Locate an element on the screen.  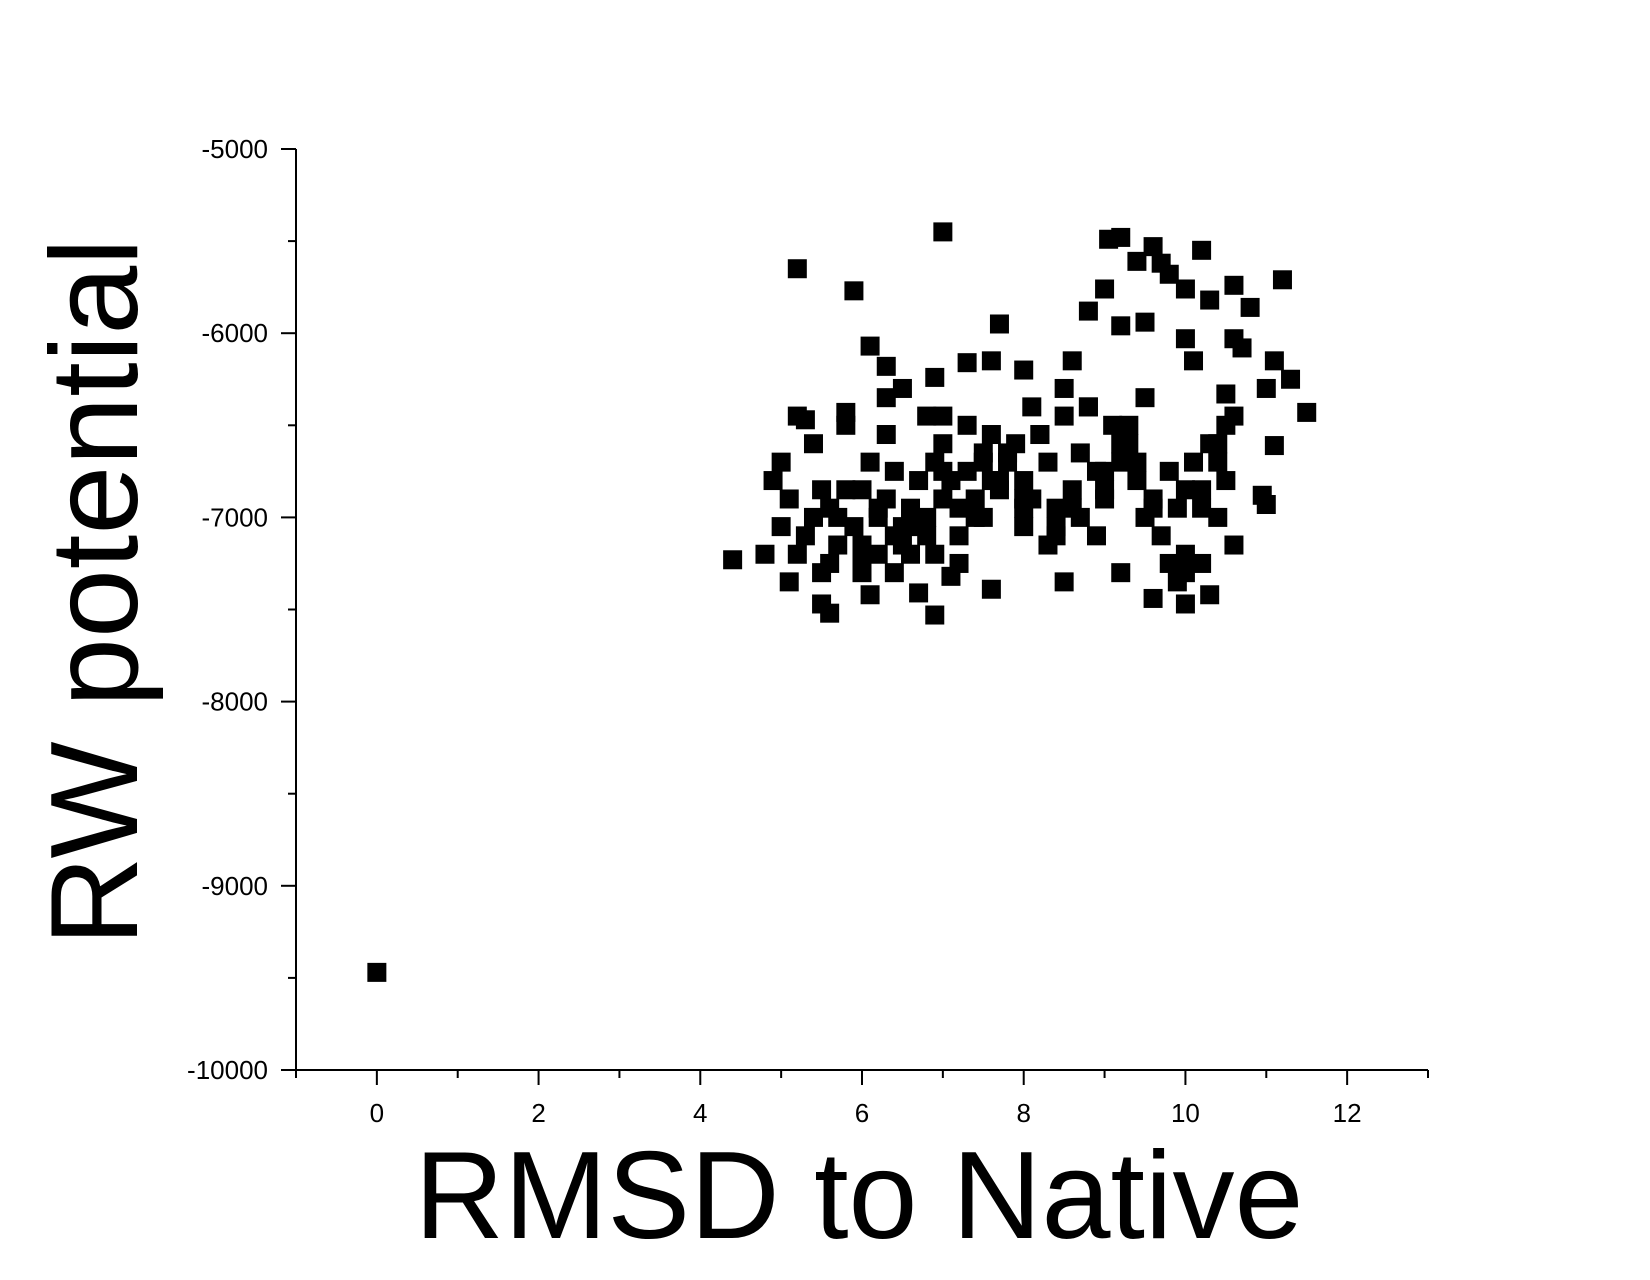
x-tick-label: 10 is located at coordinates (1185, 1113).